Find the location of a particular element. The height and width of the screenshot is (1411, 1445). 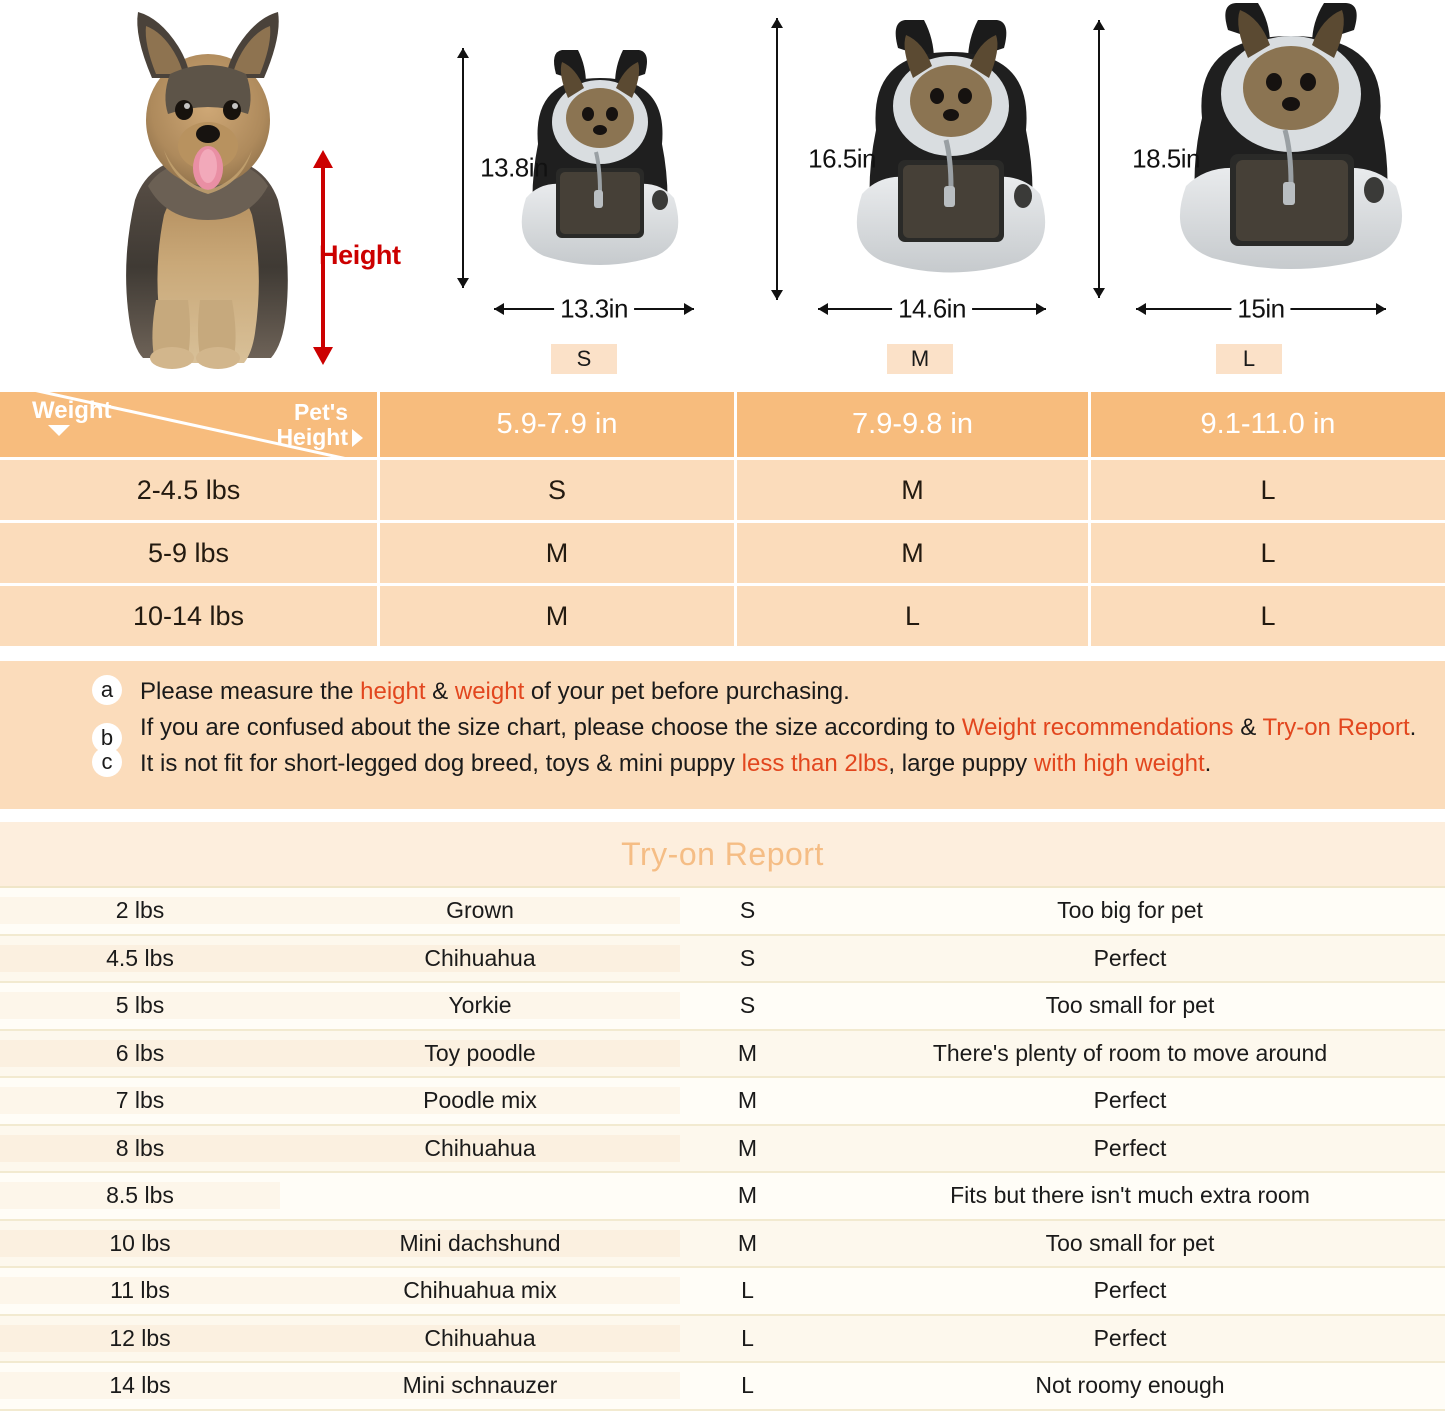

tryon-comment-cell: Too big for pet is located at coordinates (1130, 910).